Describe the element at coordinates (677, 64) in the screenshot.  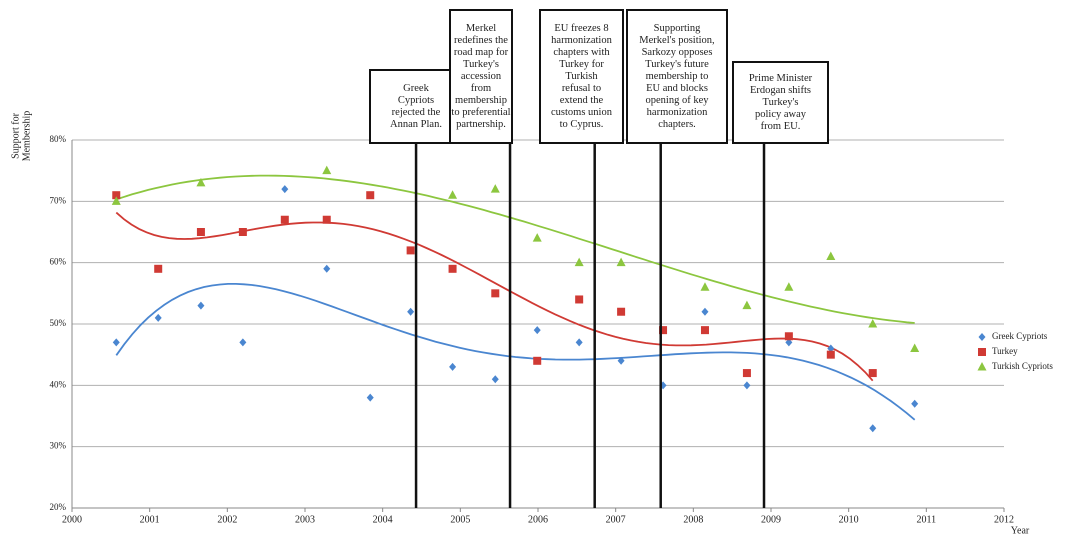
I see `annotation-text: Turkey's future` at that location.